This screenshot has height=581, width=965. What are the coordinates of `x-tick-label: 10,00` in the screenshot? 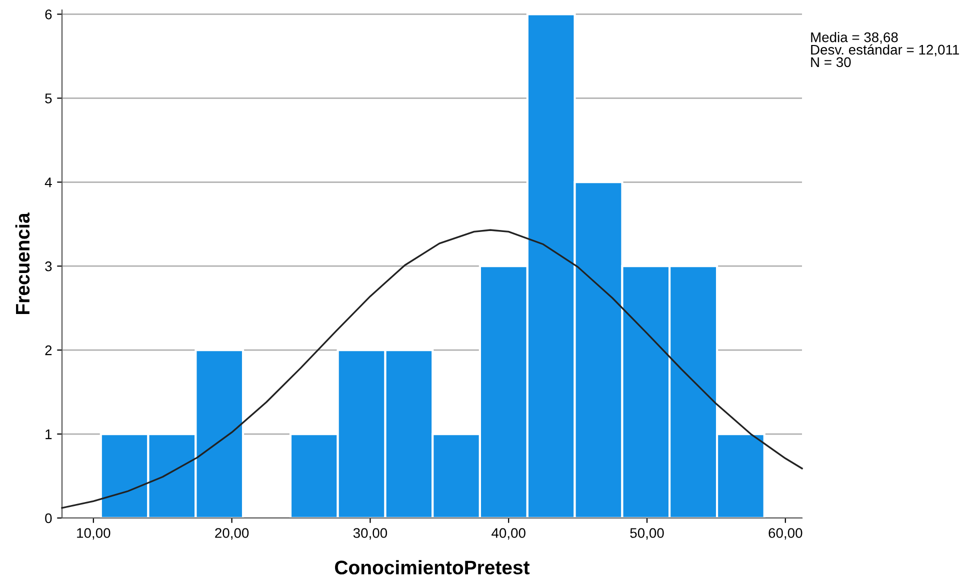 It's located at (93, 534).